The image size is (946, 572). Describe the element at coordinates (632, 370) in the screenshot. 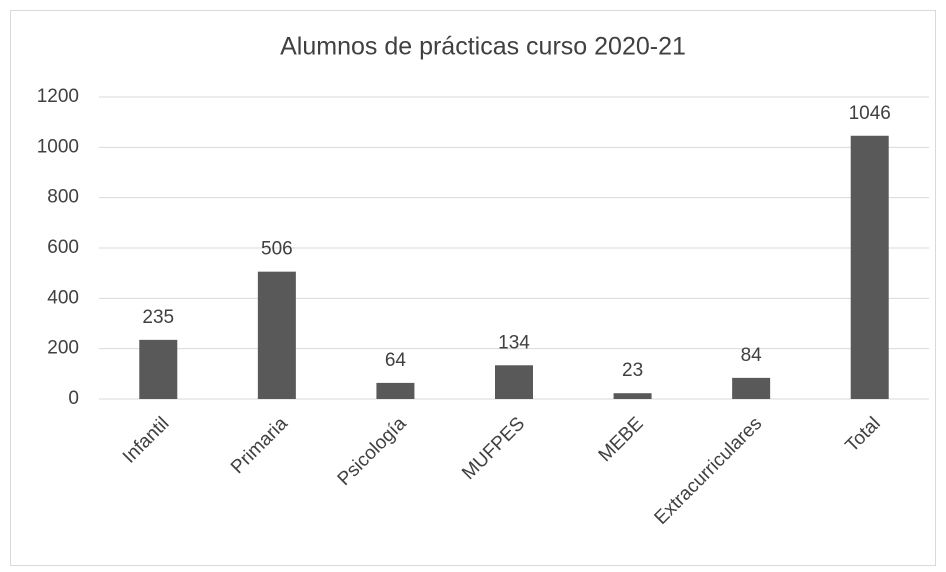

I see `data-label: 23` at that location.